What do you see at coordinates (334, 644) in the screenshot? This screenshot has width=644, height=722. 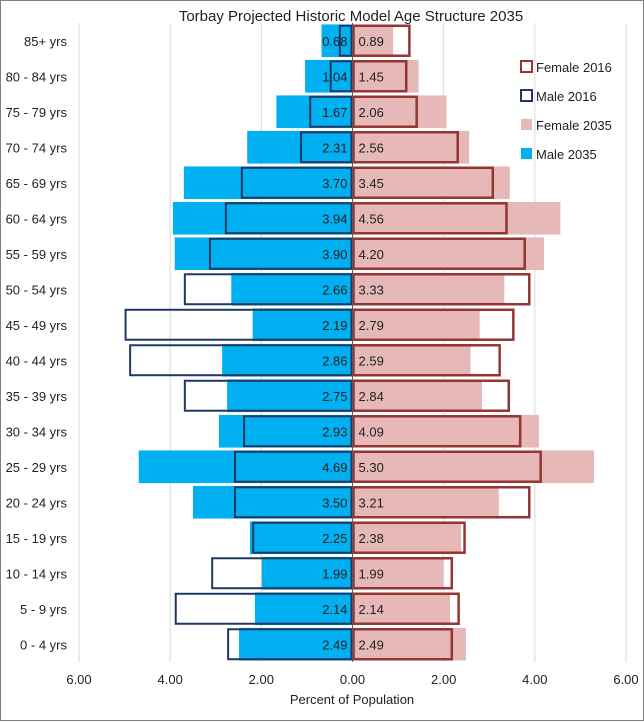 I see `data-label-male-2035: 2.49` at bounding box center [334, 644].